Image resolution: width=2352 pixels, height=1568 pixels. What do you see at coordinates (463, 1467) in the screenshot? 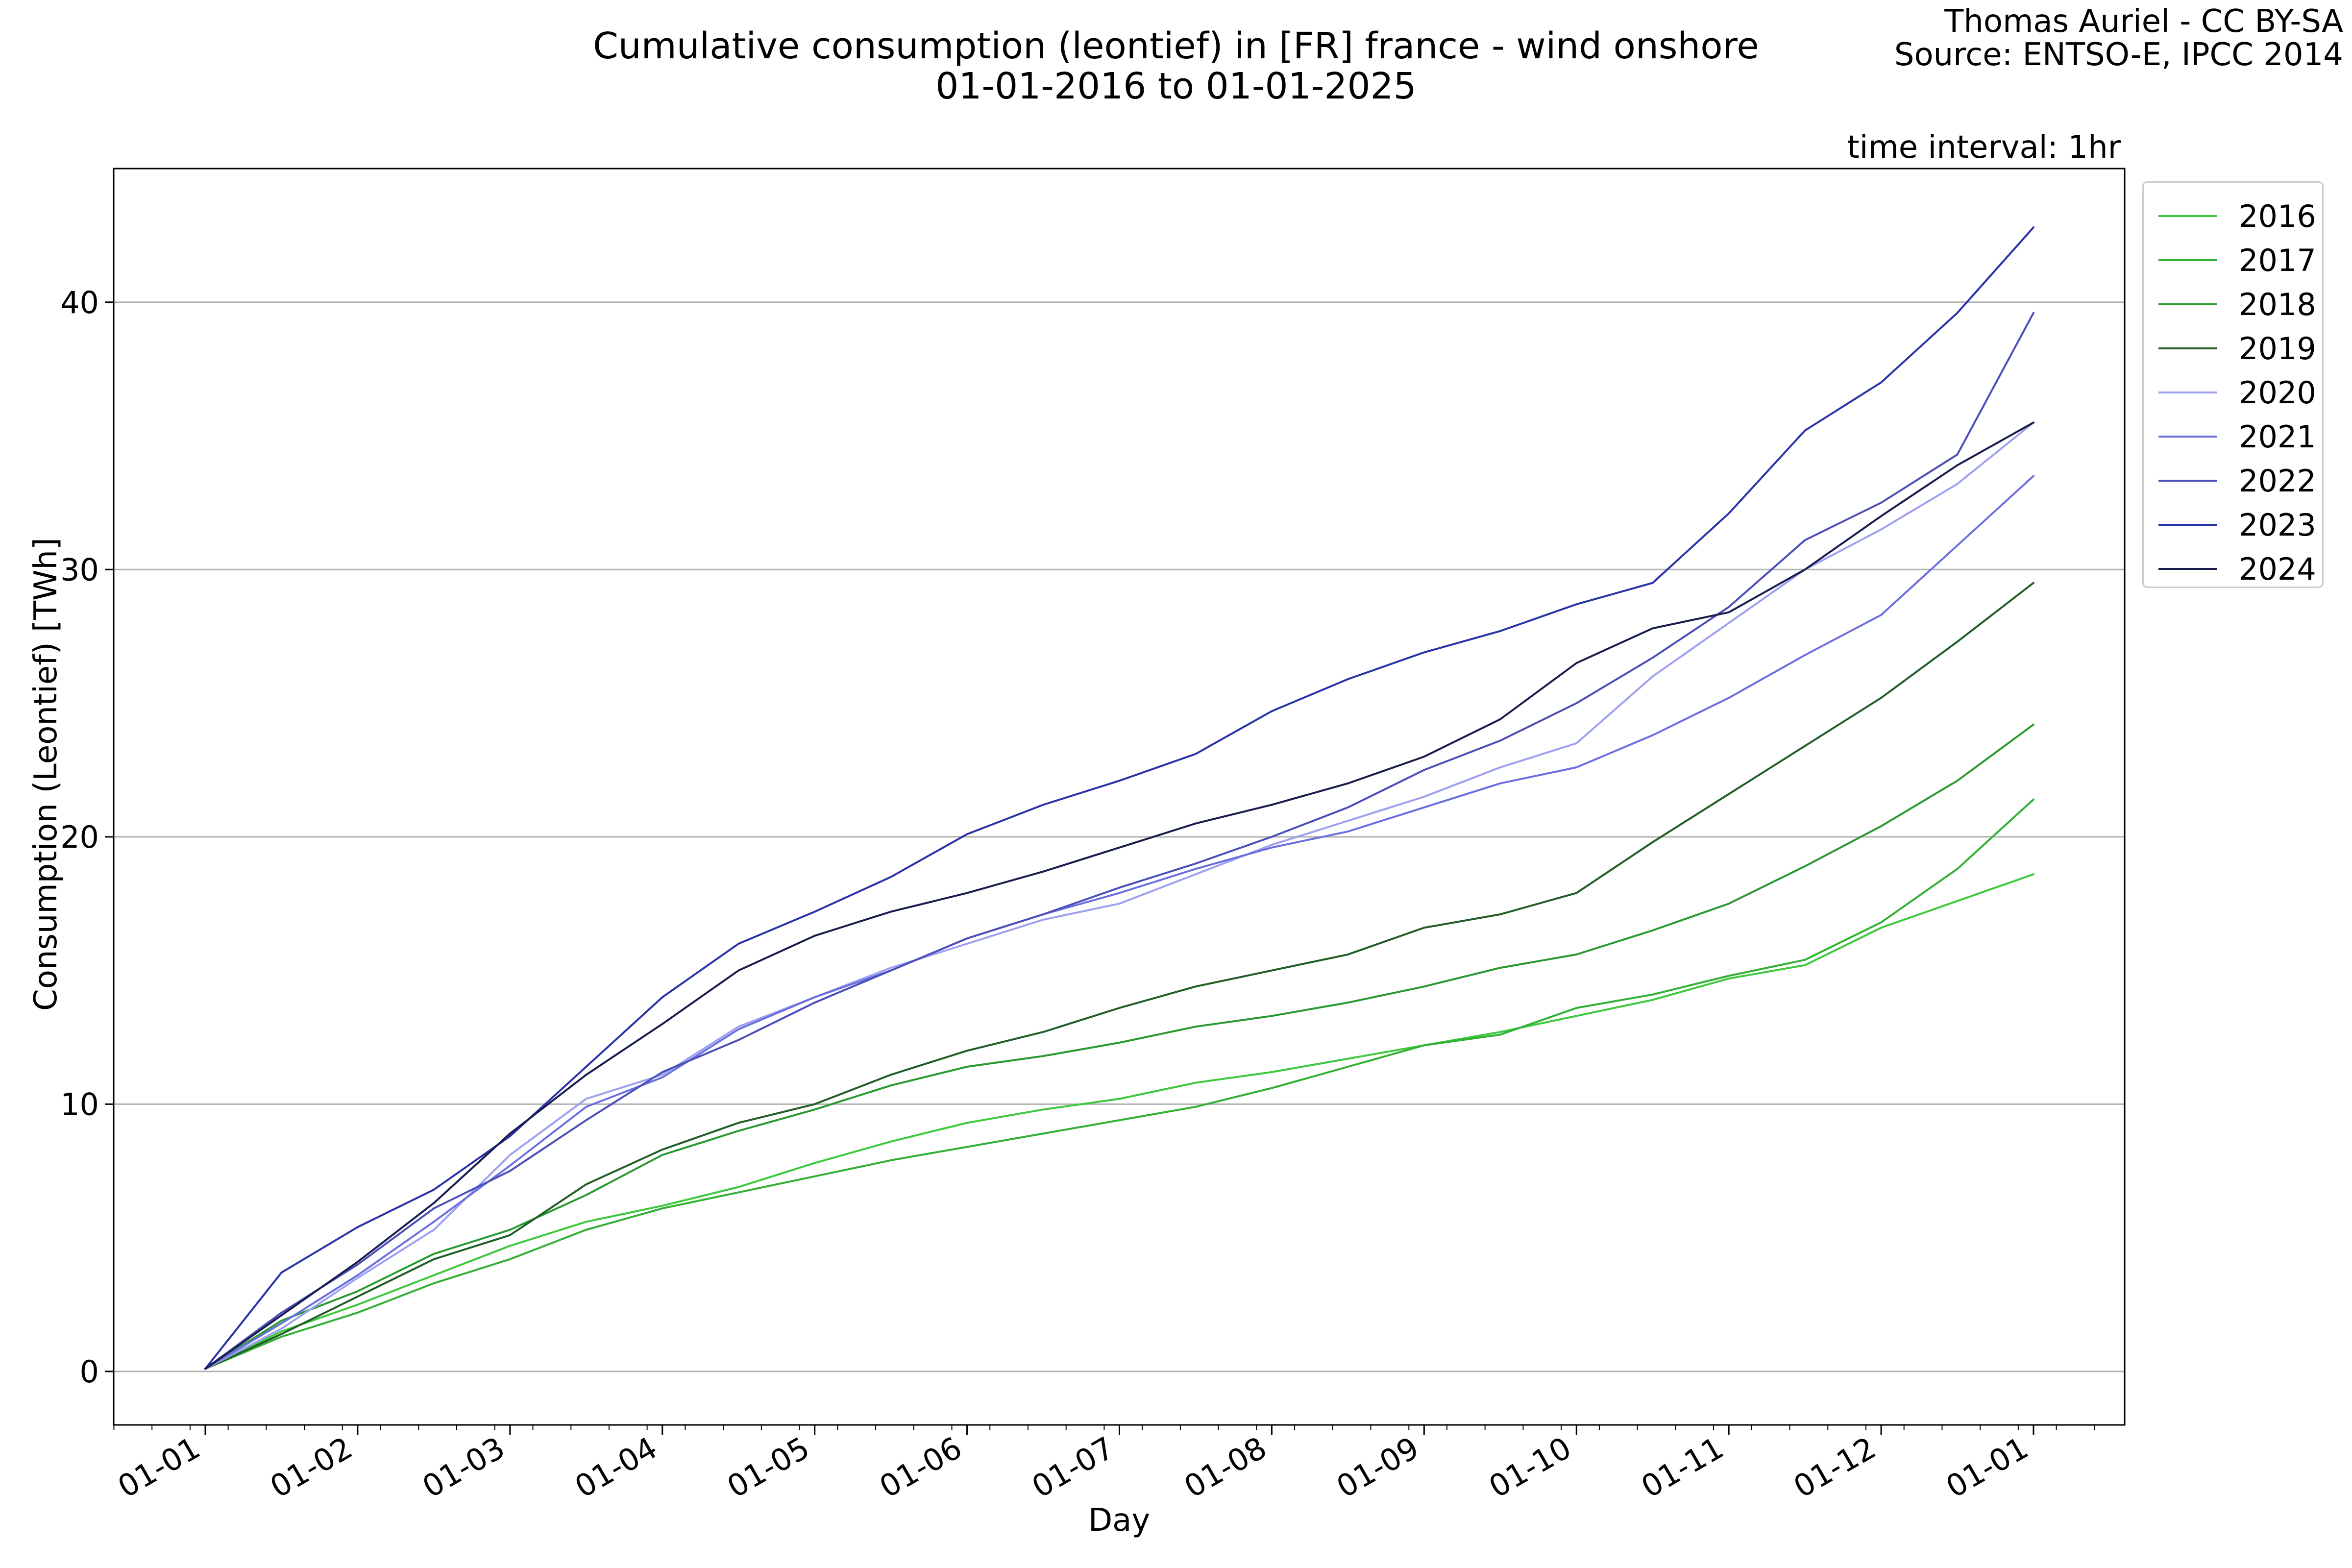
I see `x-tick-label: 01-03` at bounding box center [463, 1467].